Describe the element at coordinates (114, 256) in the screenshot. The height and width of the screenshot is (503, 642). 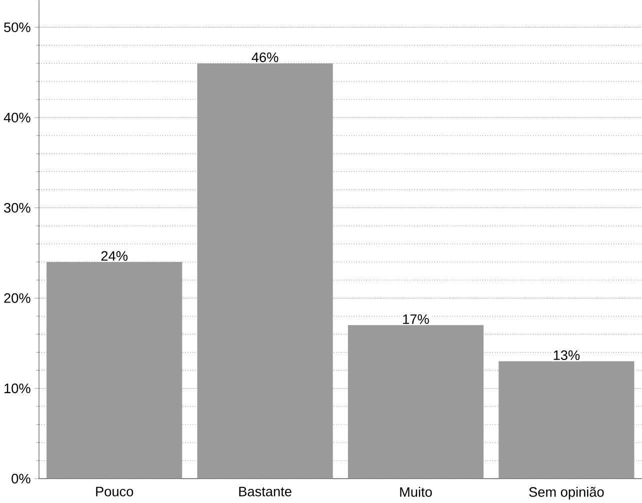
I see `data-label: 24%` at that location.